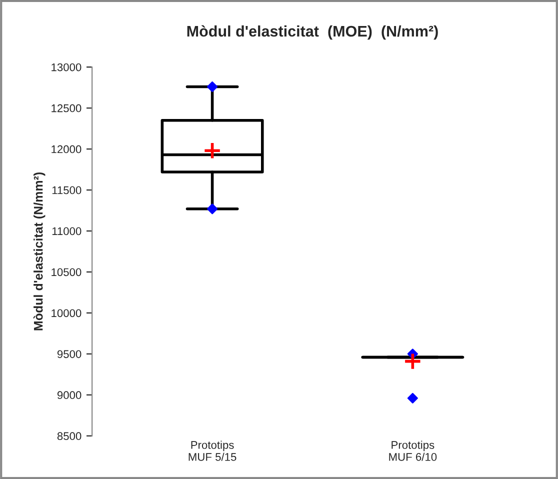  What do you see at coordinates (69, 395) in the screenshot?
I see `y-tick-label: 9000` at bounding box center [69, 395].